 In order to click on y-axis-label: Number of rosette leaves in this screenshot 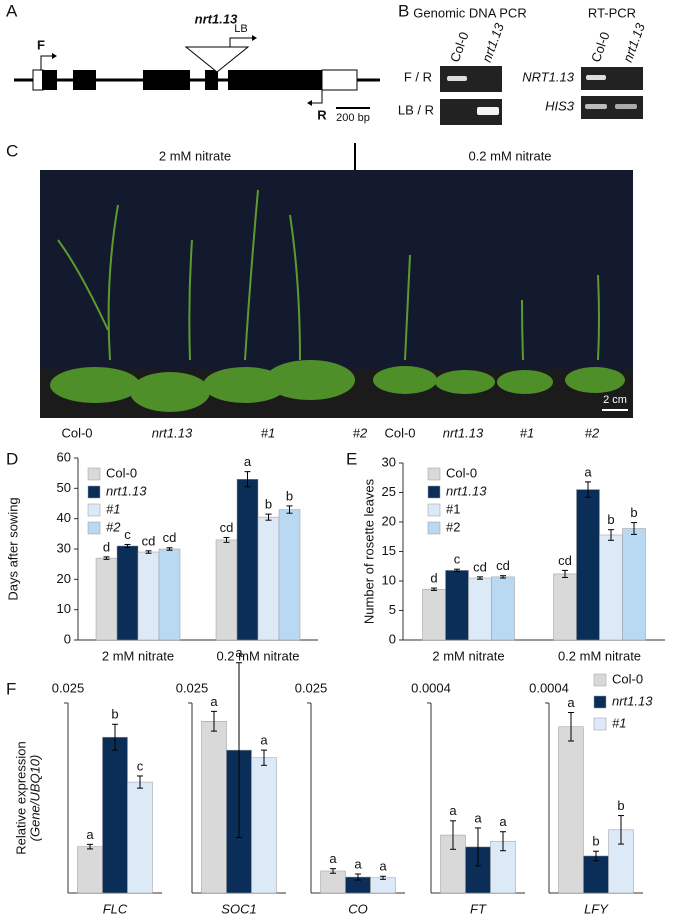, I will do `click(368, 551)`.